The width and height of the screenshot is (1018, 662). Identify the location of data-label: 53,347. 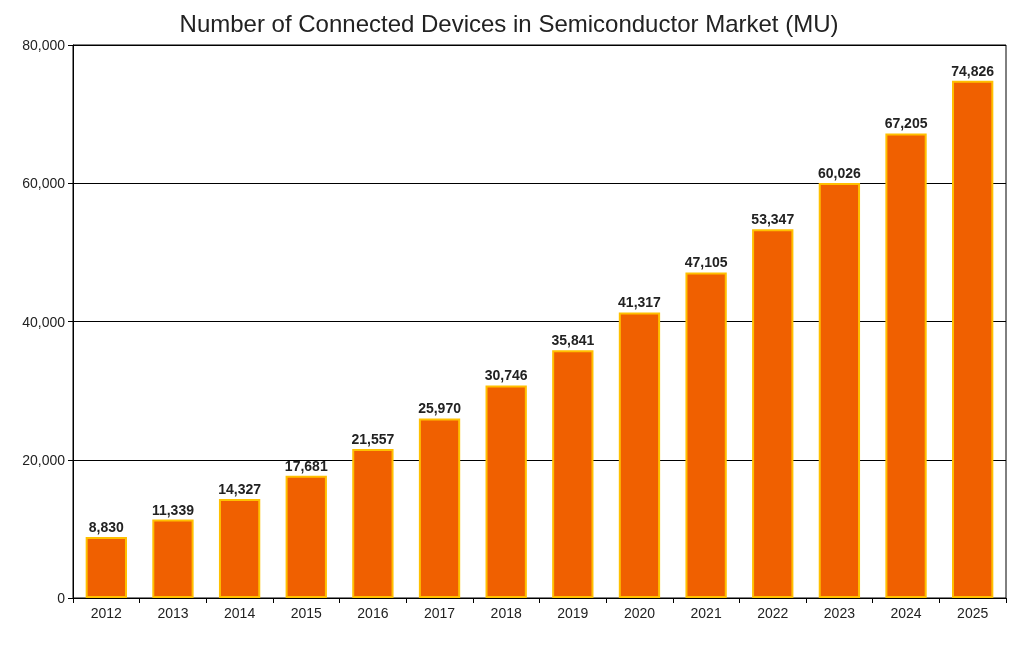
(773, 219).